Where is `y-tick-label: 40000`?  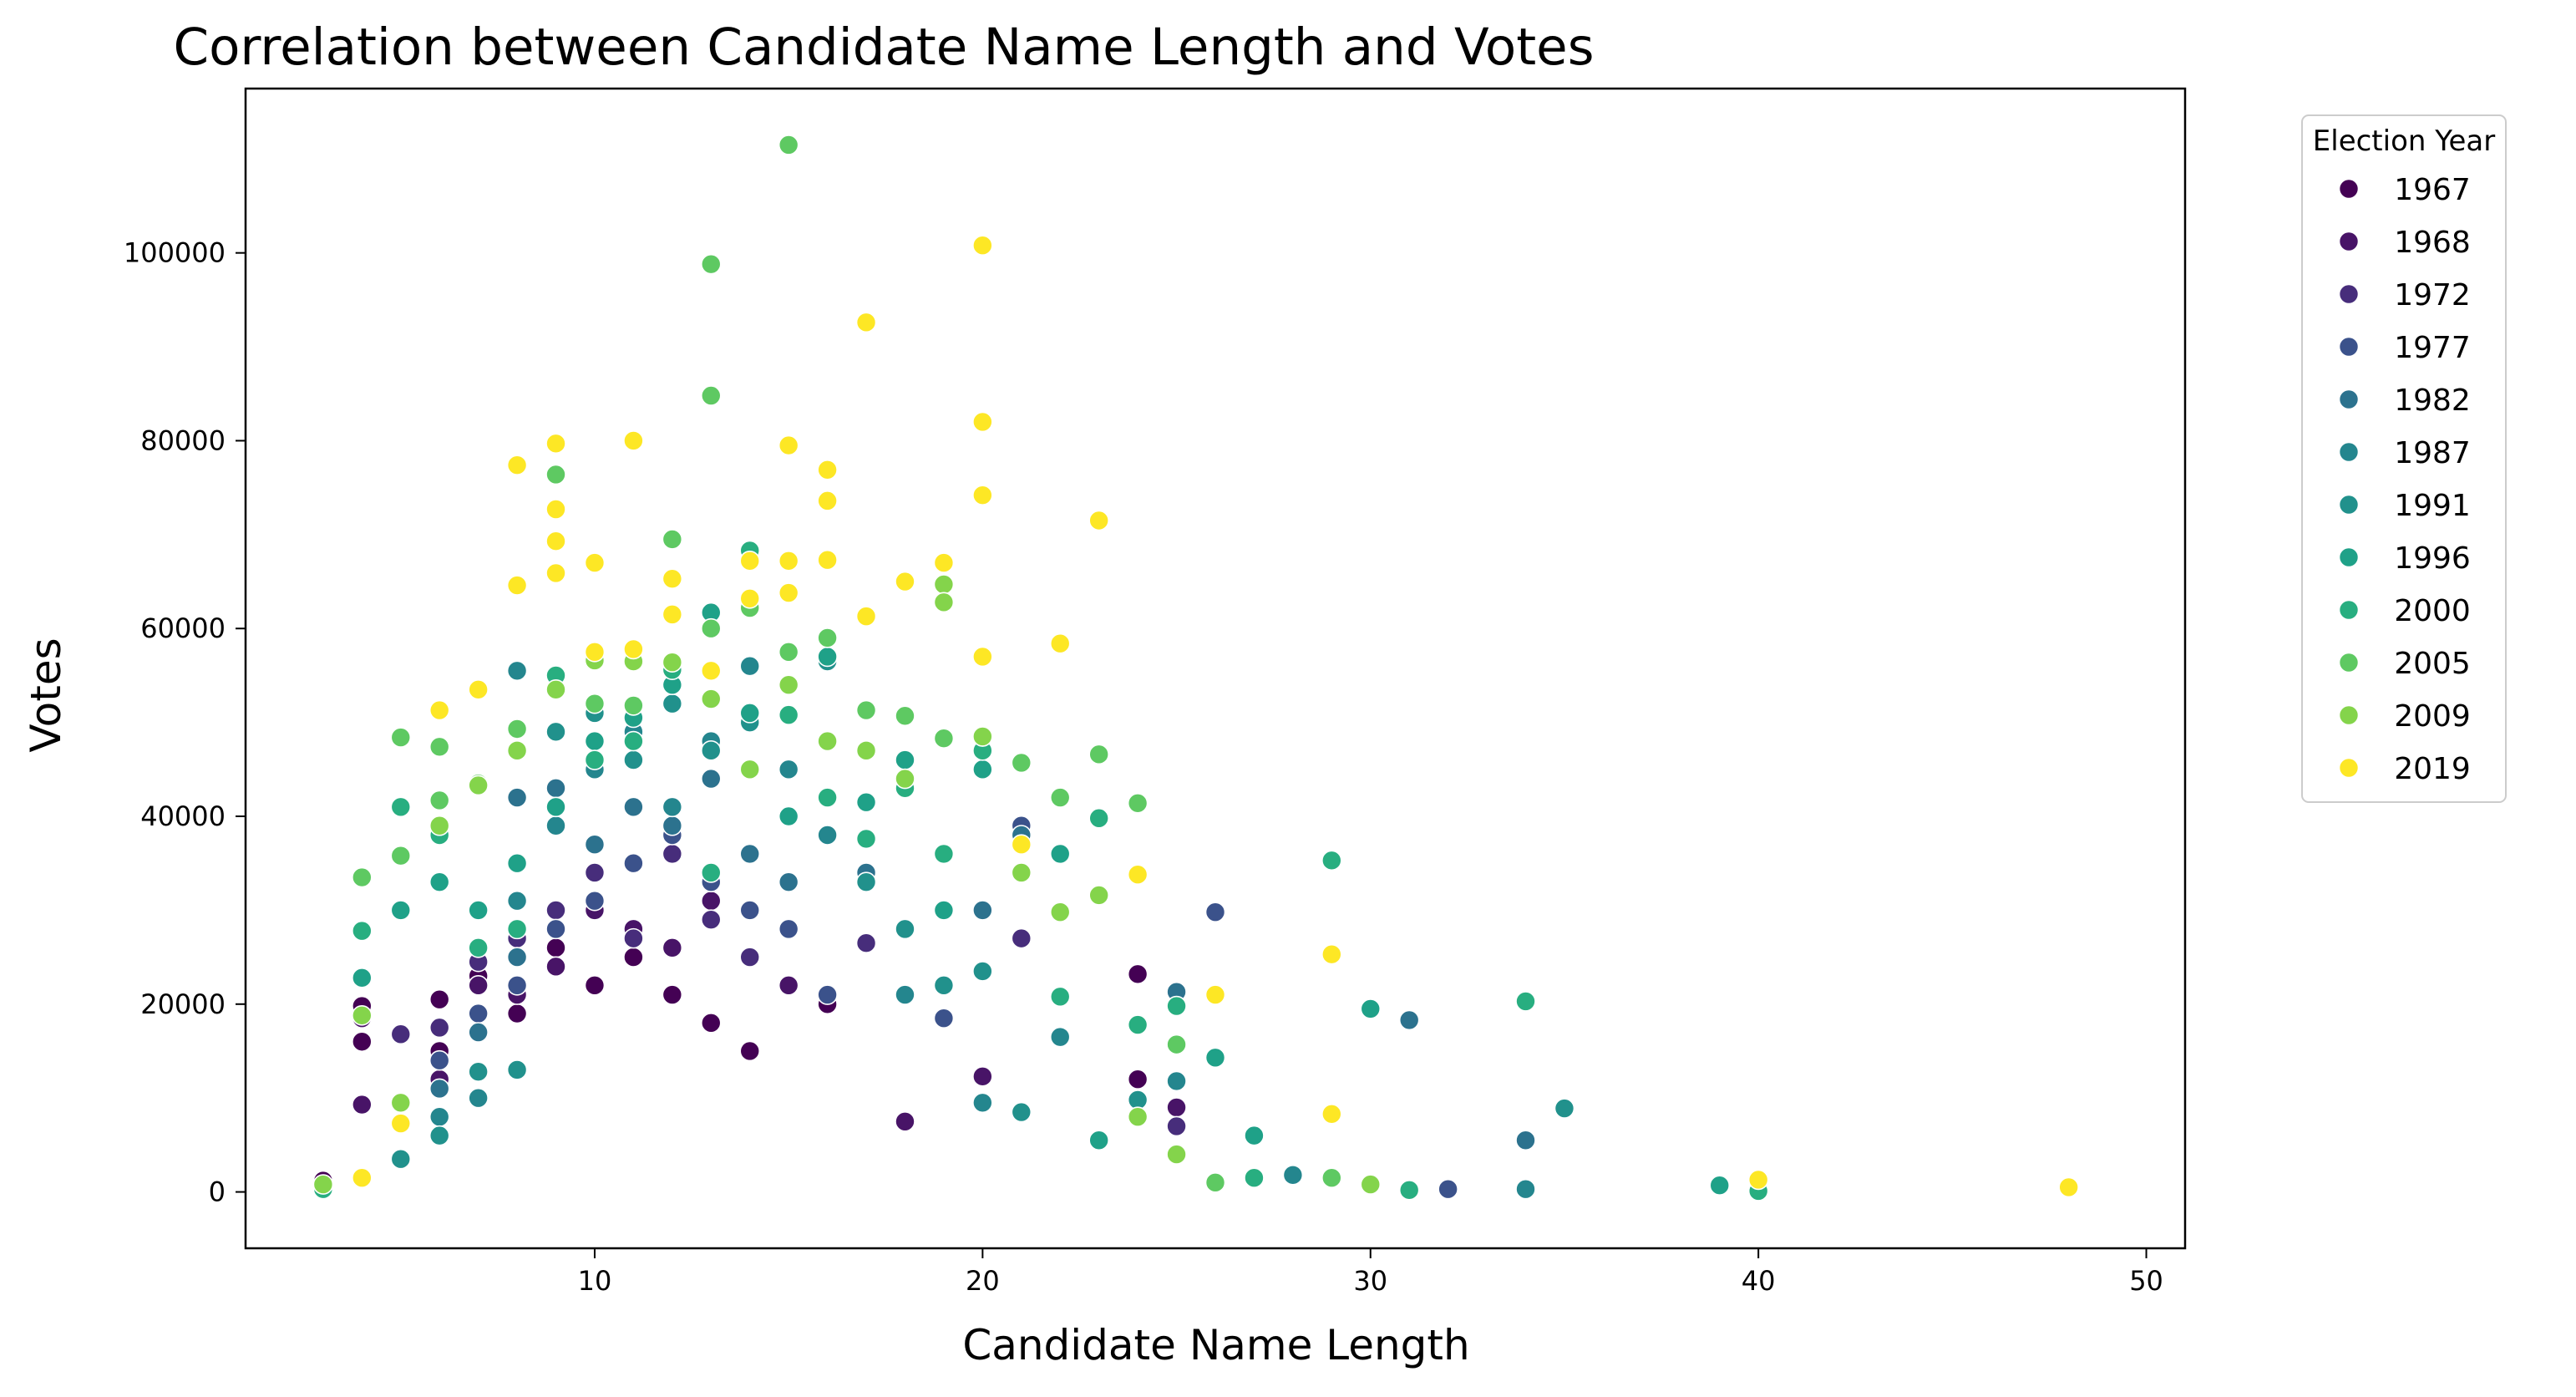
y-tick-label: 40000 is located at coordinates (183, 816).